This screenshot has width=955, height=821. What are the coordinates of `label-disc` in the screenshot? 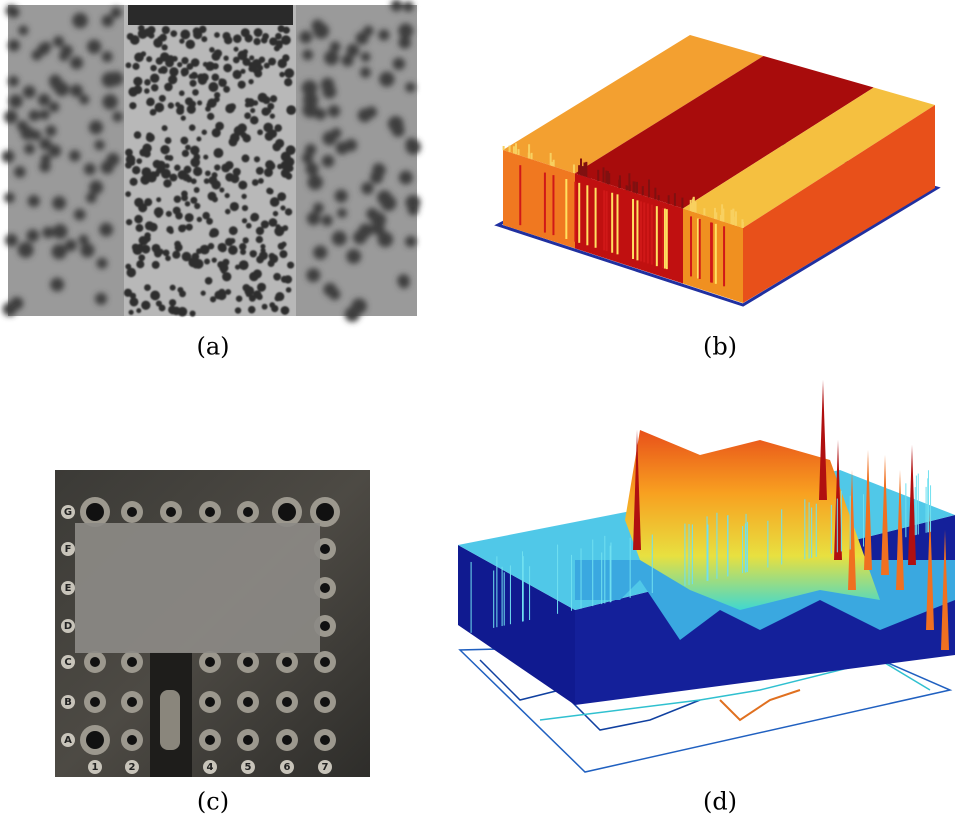 It's located at (68, 588).